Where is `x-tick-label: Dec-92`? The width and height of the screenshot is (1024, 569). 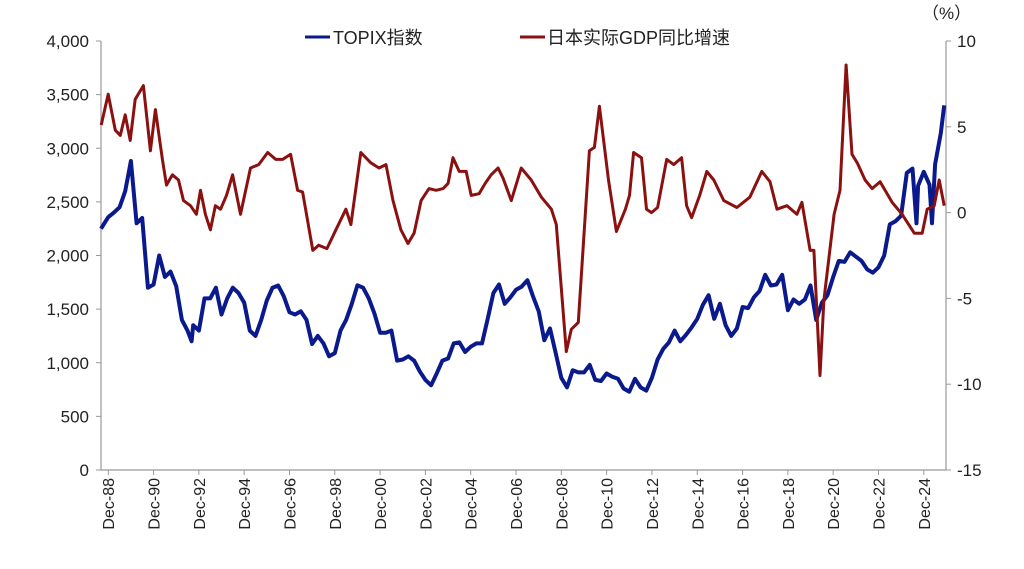
x-tick-label: Dec-92 is located at coordinates (200, 504).